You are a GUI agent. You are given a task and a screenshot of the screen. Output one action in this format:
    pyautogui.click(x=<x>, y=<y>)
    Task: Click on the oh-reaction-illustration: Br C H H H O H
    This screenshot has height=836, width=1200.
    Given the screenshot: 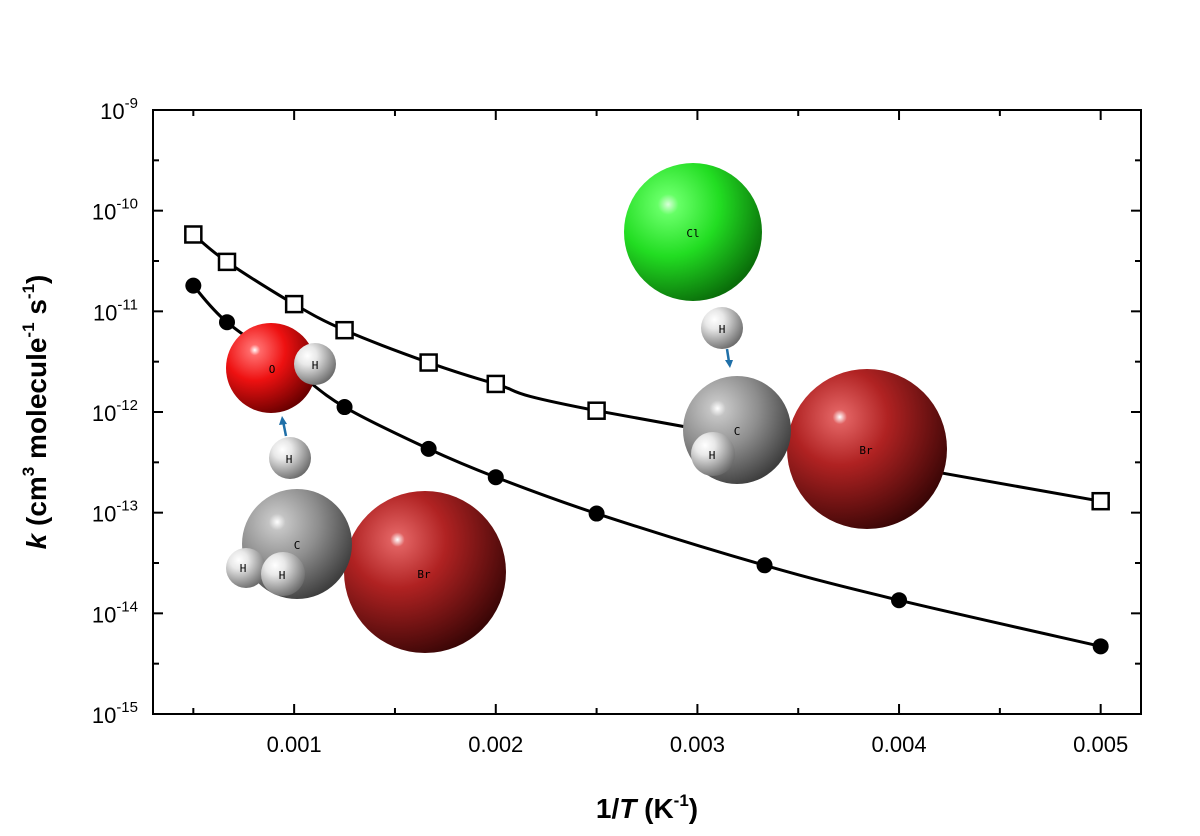 What is the action you would take?
    pyautogui.click(x=366, y=488)
    